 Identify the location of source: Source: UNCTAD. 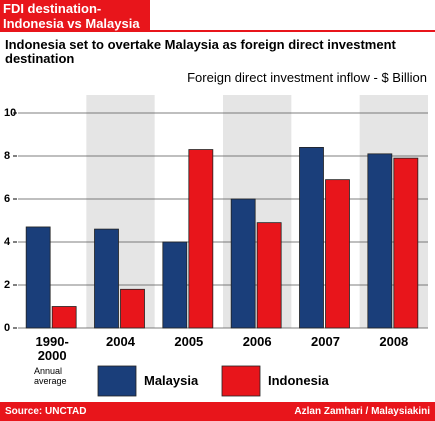
(46, 411).